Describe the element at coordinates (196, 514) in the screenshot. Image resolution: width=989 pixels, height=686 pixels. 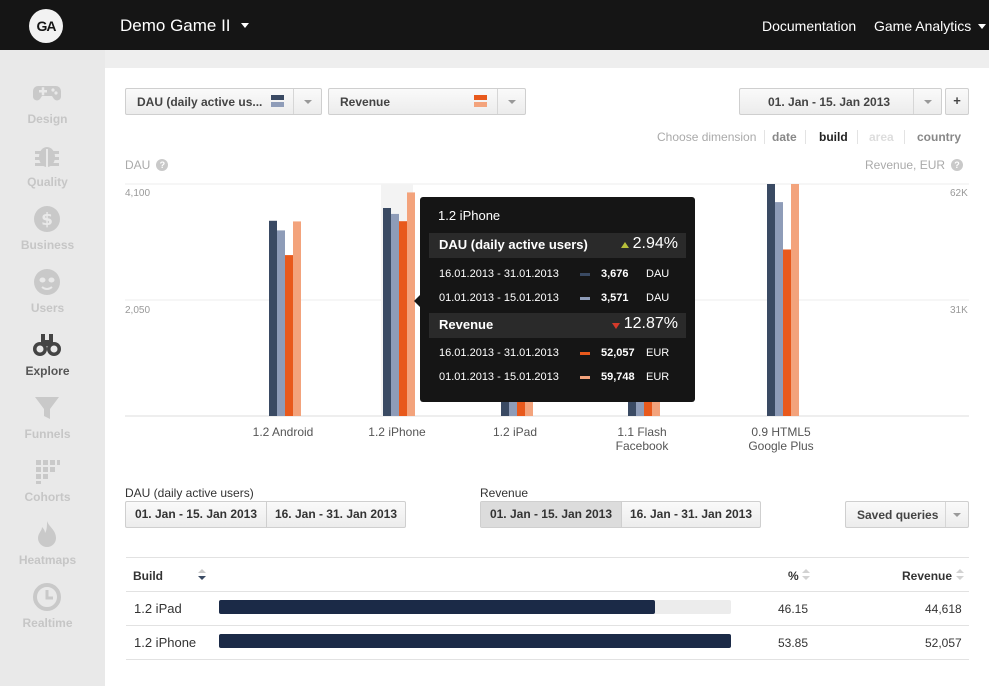
I see `dau-range-option: 01. Jan - 15. Jan 2013` at that location.